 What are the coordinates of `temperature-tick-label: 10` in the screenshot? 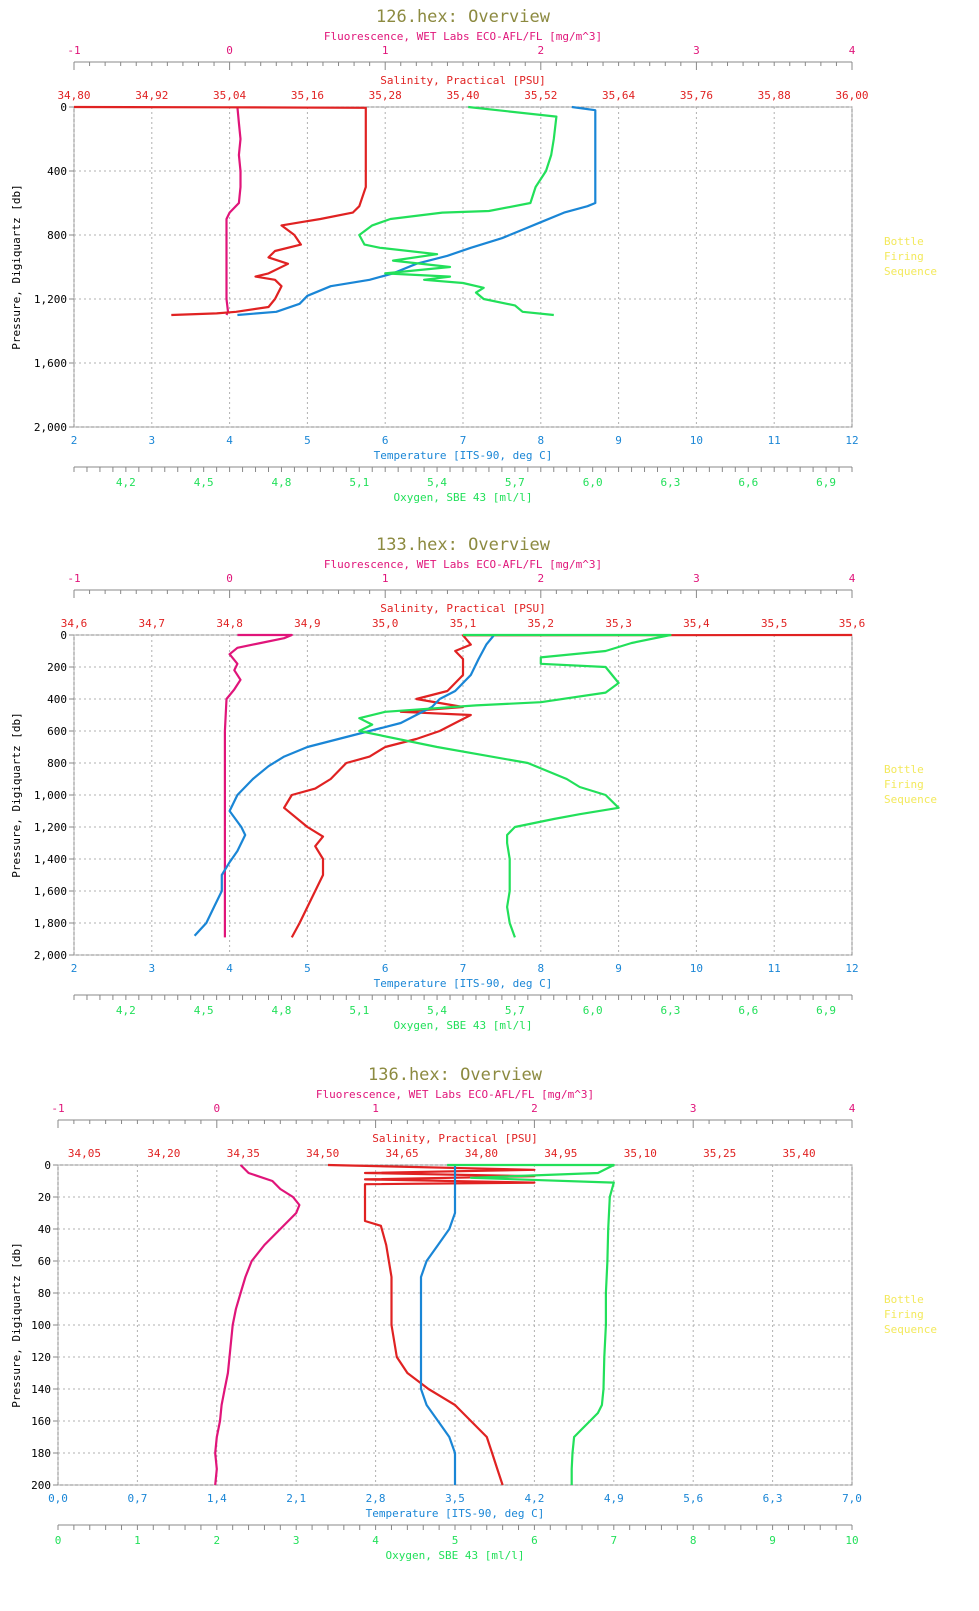 It's located at (696, 440).